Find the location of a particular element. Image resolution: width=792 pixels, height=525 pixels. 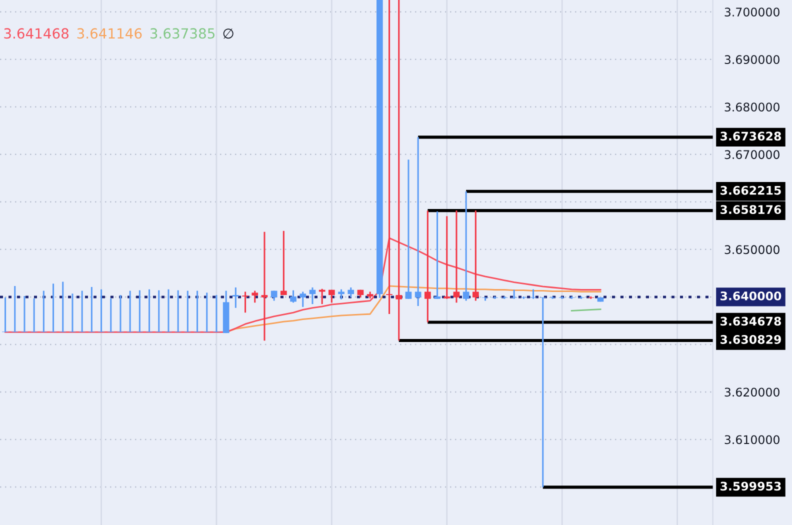

annotation: ∅ is located at coordinates (228, 33).